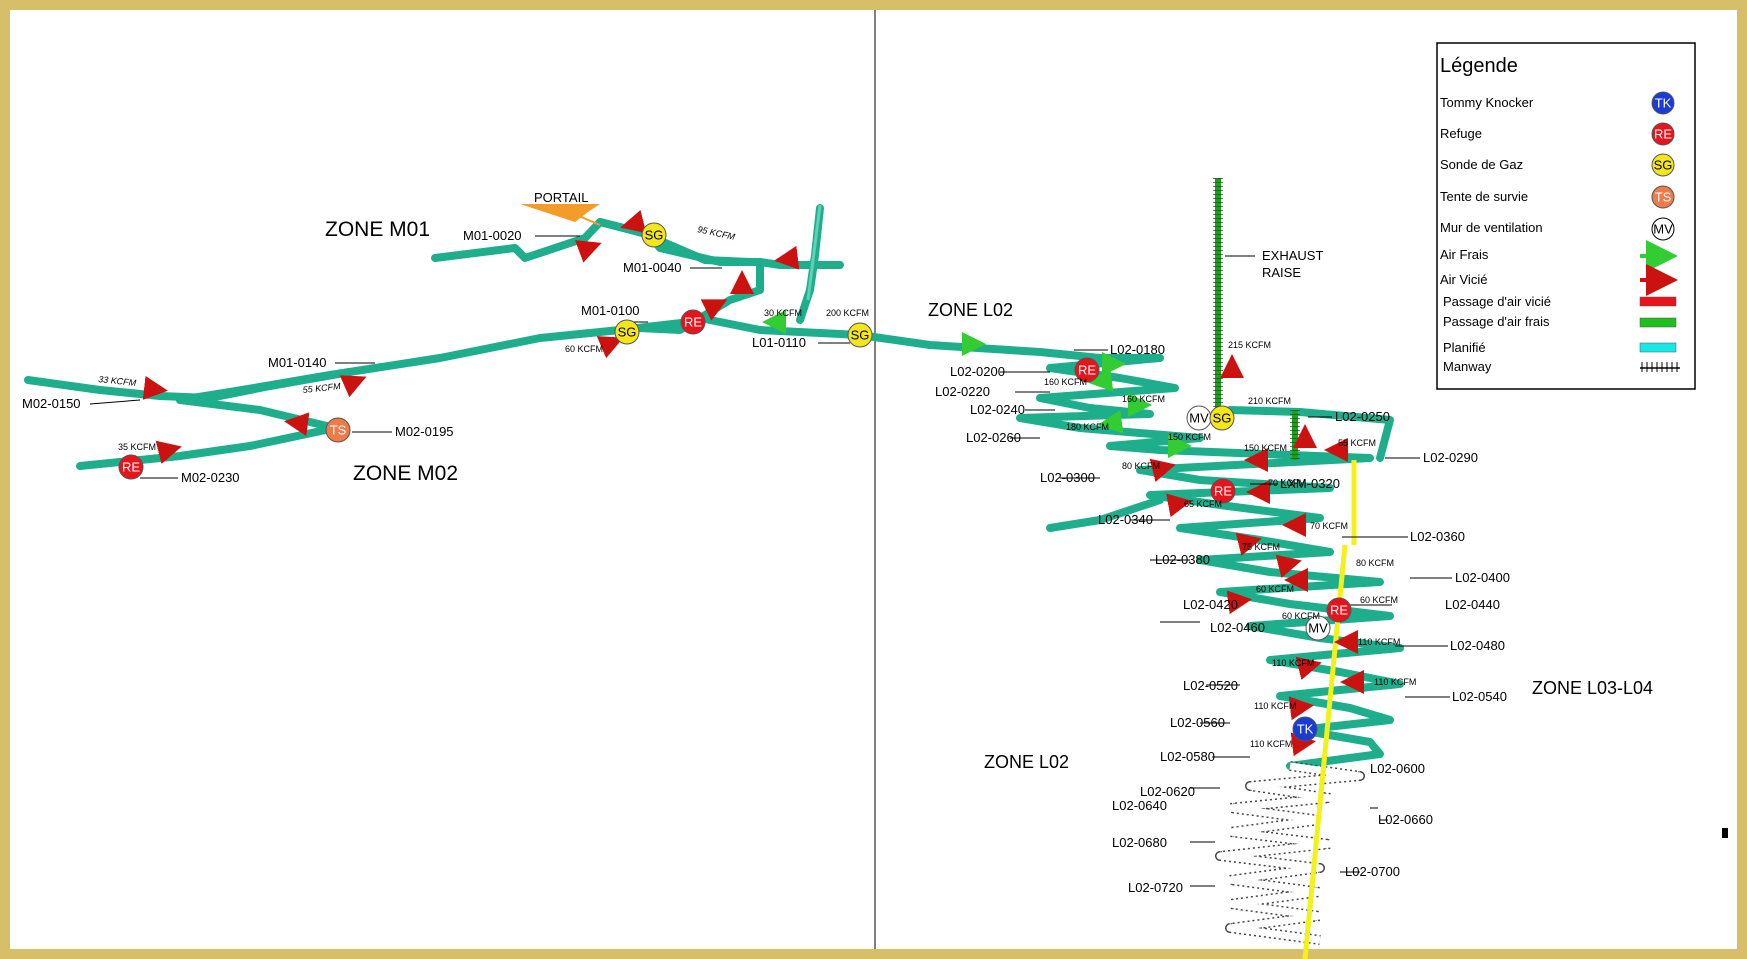 The image size is (1747, 959). I want to click on label-l02-0520: L02-0520, so click(1210, 685).